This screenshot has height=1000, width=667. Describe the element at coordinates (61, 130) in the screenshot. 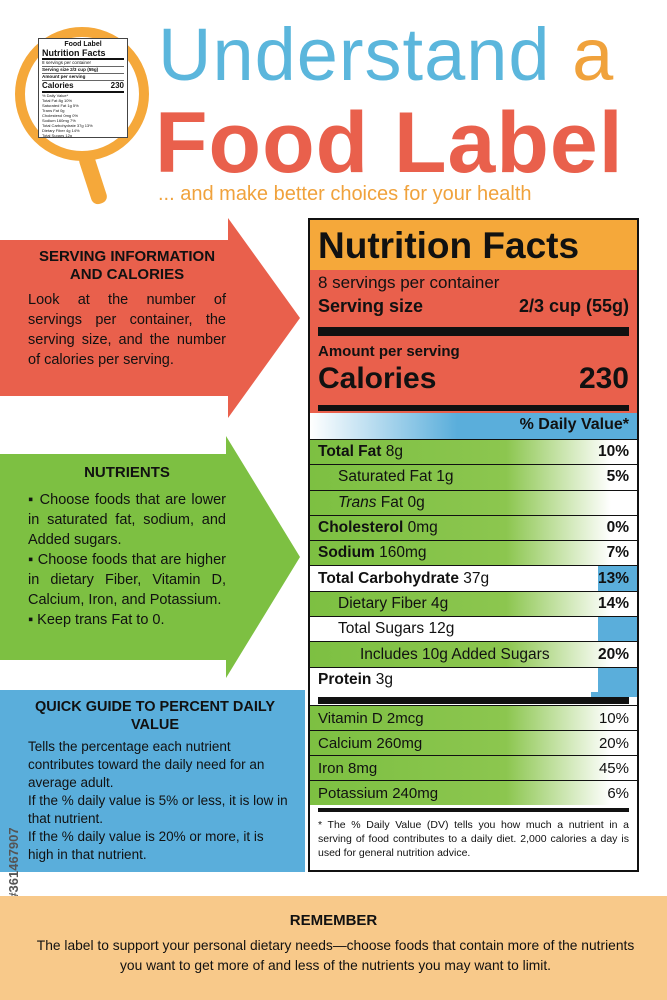

I see `mini-label-row: Dietary Fiber 4g 14%` at that location.